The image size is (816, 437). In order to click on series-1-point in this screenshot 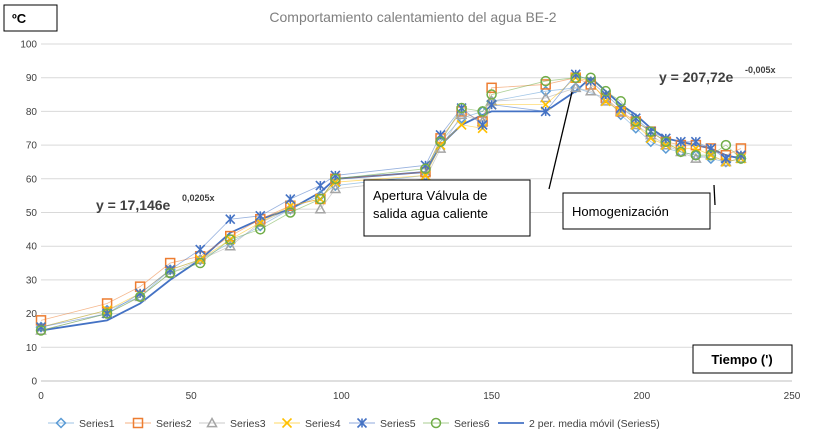, I will do `click(576, 88)`.